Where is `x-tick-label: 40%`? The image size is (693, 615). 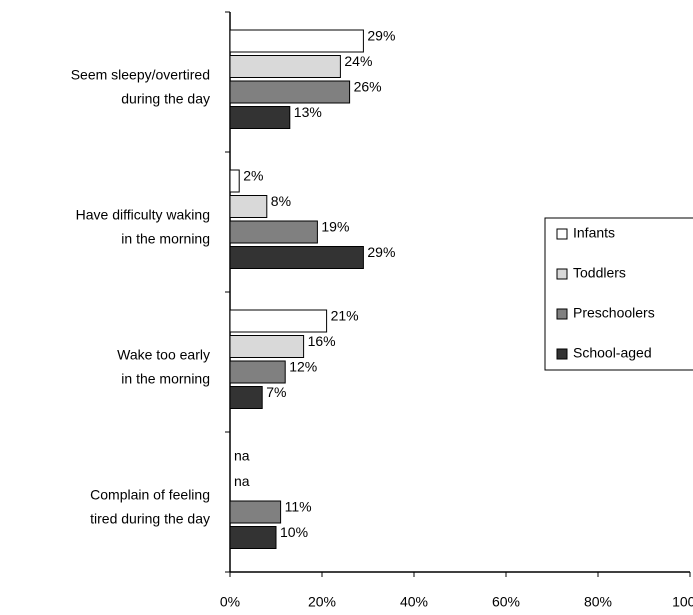
x-tick-label: 40% is located at coordinates (414, 602).